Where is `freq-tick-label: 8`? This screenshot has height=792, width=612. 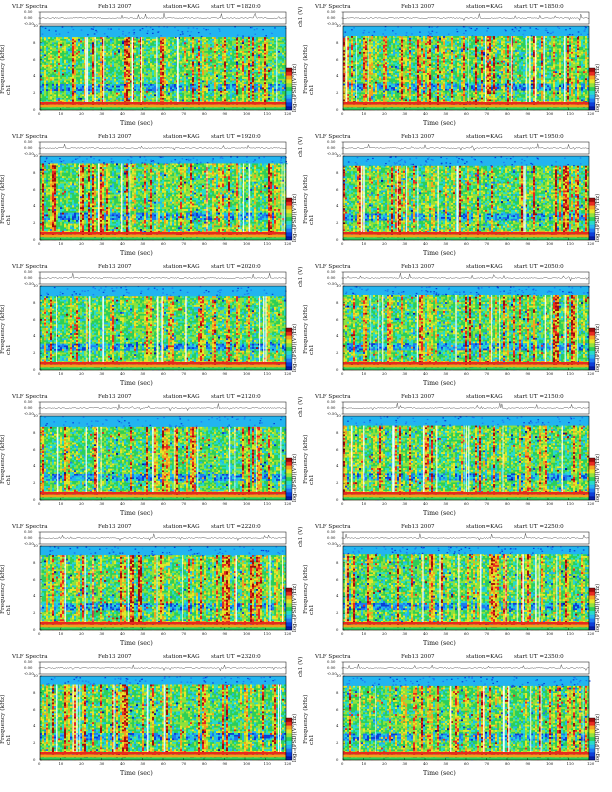
freq-tick-label: 8 is located at coordinates (337, 302).